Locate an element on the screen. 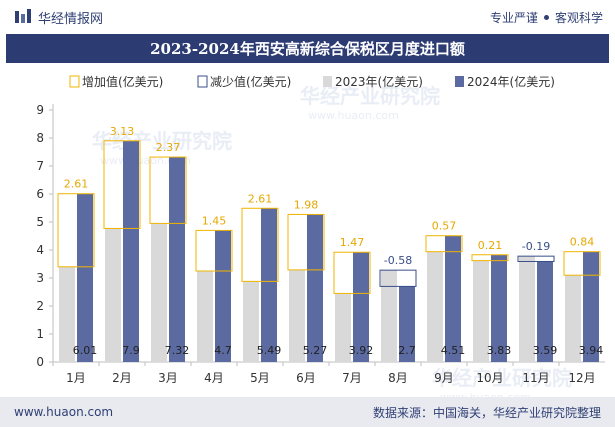  y-tick-label: 4 is located at coordinates (40, 250).